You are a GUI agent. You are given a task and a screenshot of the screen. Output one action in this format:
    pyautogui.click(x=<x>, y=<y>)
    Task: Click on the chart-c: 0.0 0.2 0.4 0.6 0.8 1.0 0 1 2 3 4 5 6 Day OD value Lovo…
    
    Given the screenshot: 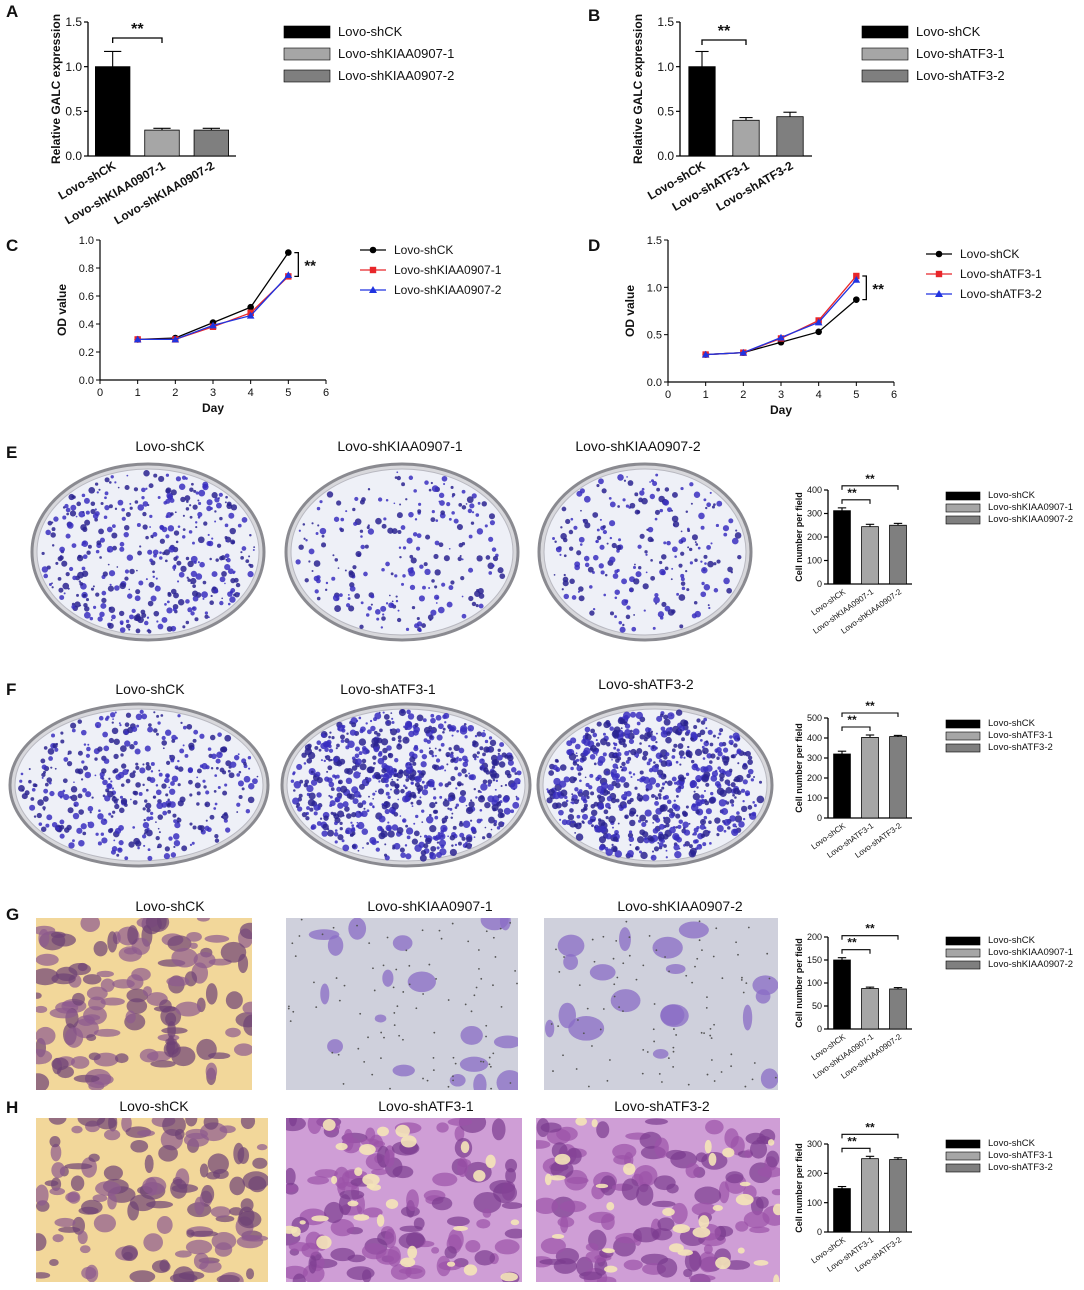 What is the action you would take?
    pyautogui.click(x=278, y=325)
    